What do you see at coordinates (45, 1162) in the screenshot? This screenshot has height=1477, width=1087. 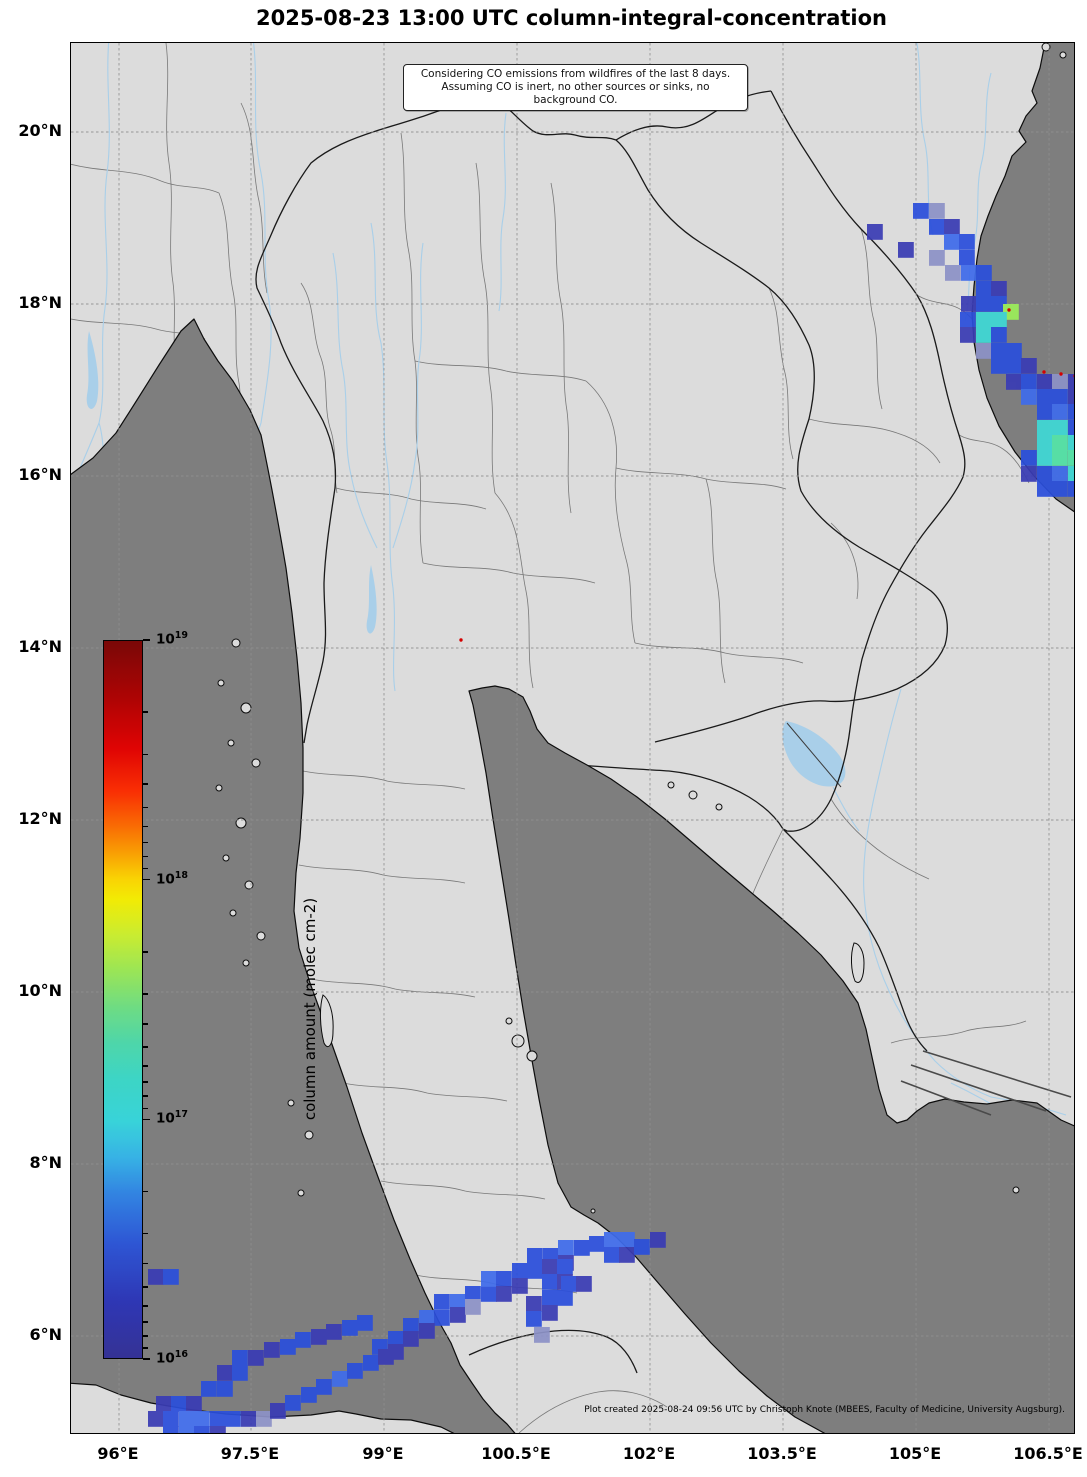 I see `y-tick-label: 8°N` at bounding box center [45, 1162].